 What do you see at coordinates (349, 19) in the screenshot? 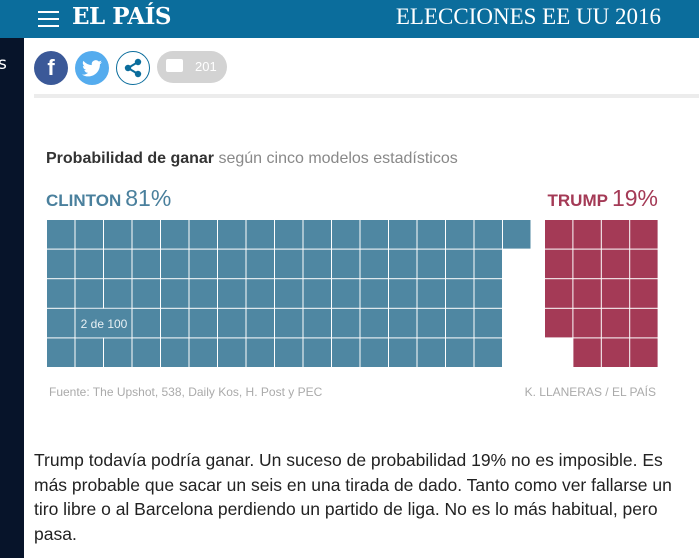
I see `header: EL PAÍS ELECCIONES EE UU 2016` at bounding box center [349, 19].